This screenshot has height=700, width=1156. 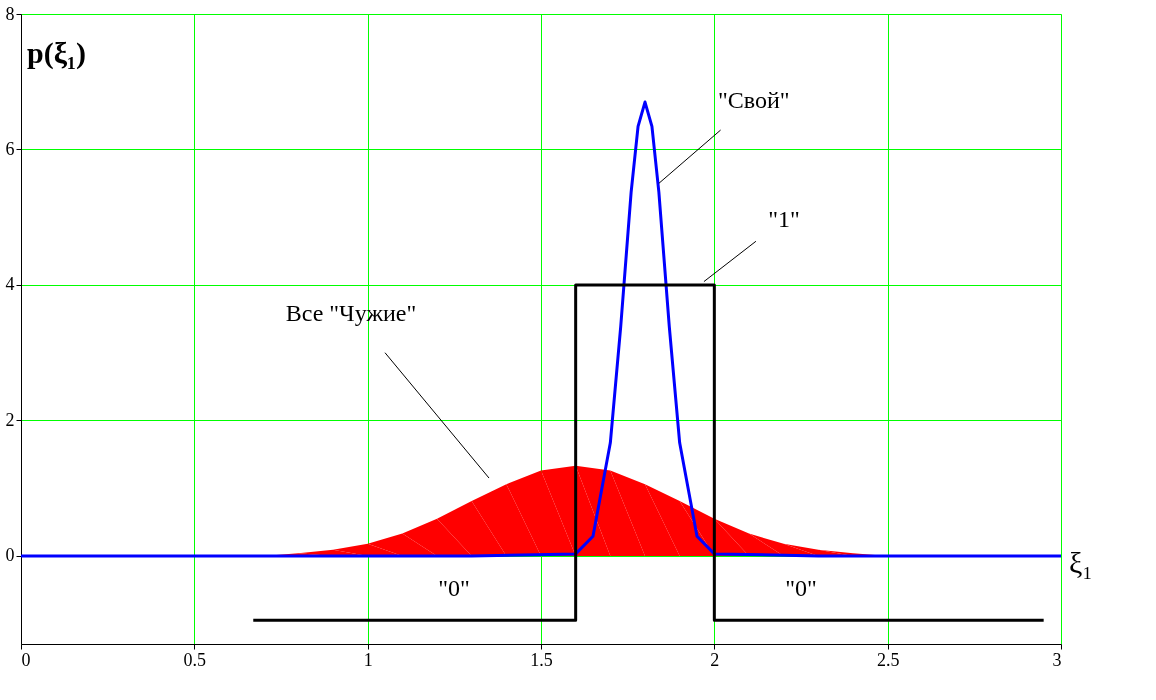 What do you see at coordinates (10, 419) in the screenshot?
I see `y-tick-label: 2` at bounding box center [10, 419].